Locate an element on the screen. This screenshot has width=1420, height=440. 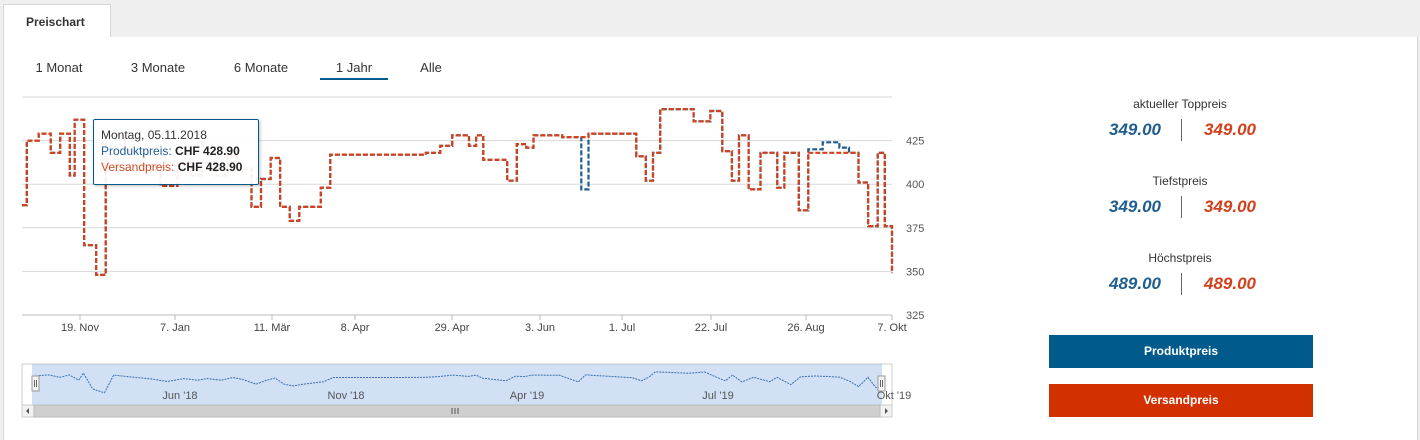
stat-highest-product: 489.00 is located at coordinates (1135, 284).